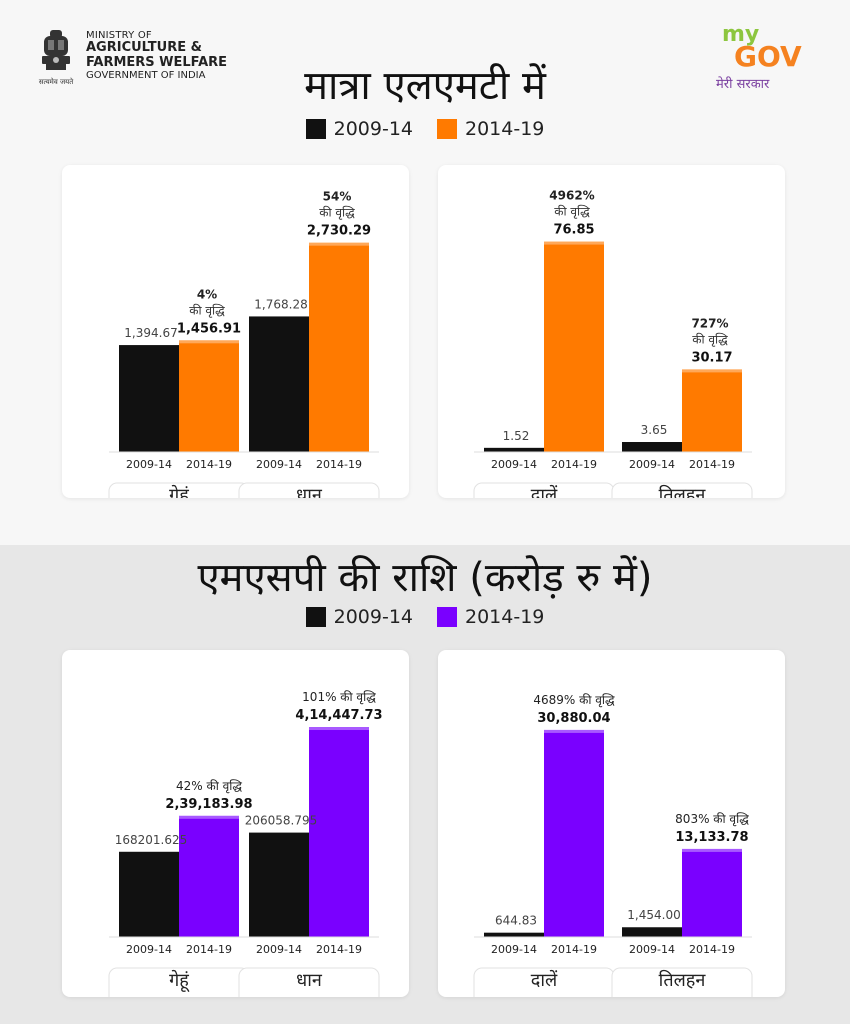  Describe the element at coordinates (516, 436) in the screenshot. I see `value-label-2009-14: 1.52` at that location.